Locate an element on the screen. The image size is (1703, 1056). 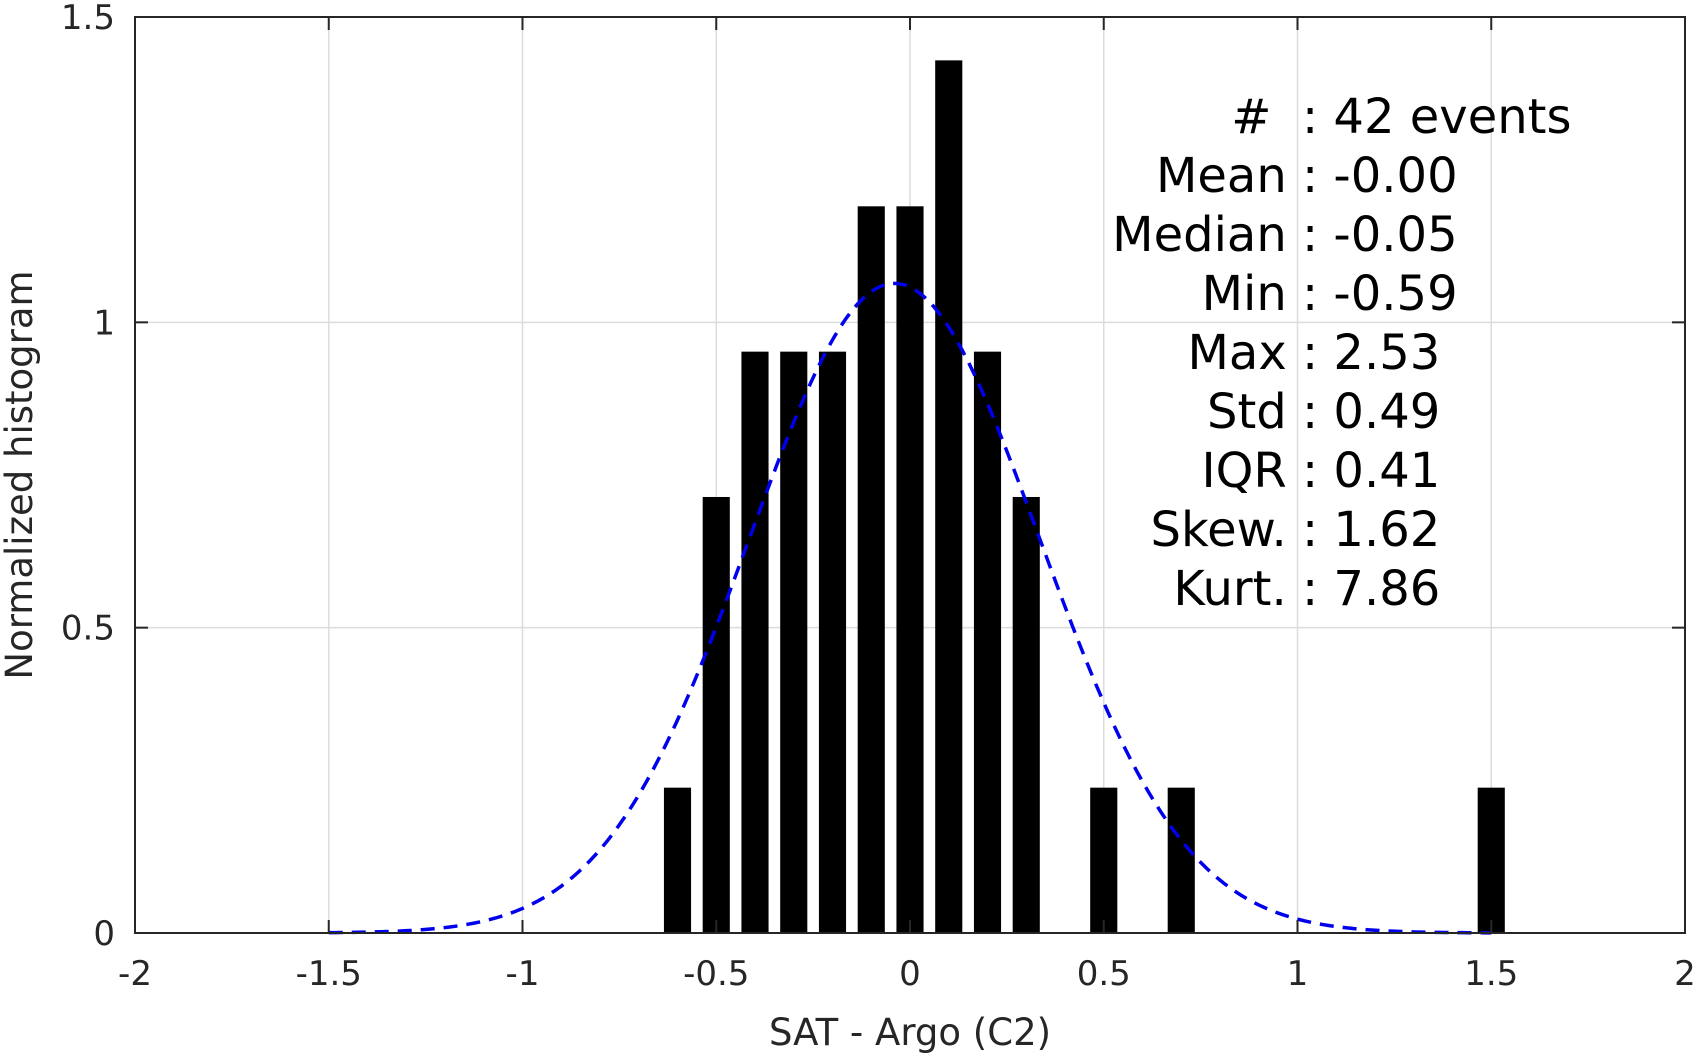
y-axis-label: Normalized histogram is located at coordinates (20, 474).